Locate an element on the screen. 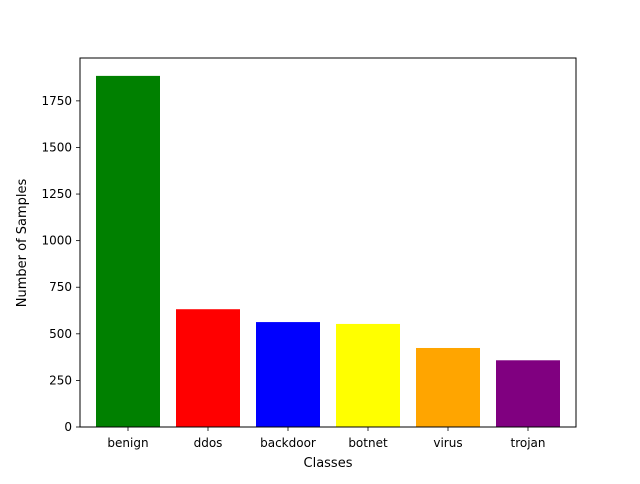 The image size is (640, 484). y-tick-label-1750: 1750 is located at coordinates (56, 101).